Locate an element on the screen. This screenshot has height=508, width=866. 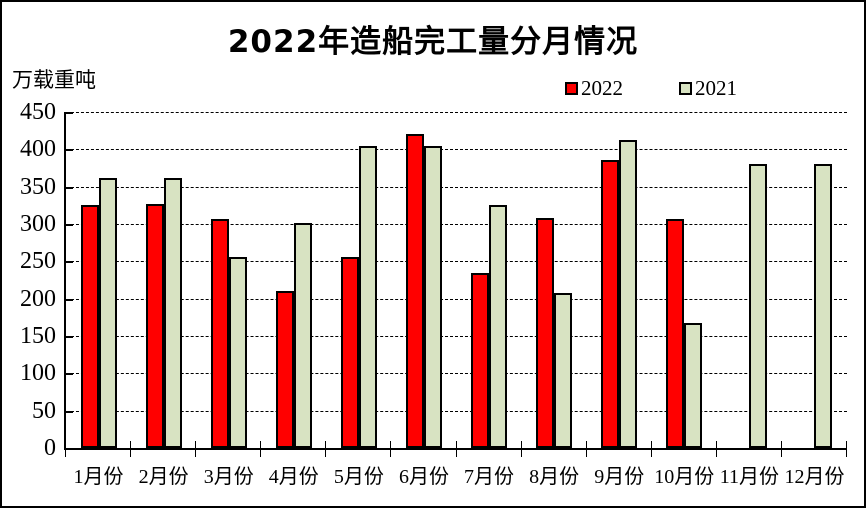
bar-2021-3月份 is located at coordinates (237, 352).